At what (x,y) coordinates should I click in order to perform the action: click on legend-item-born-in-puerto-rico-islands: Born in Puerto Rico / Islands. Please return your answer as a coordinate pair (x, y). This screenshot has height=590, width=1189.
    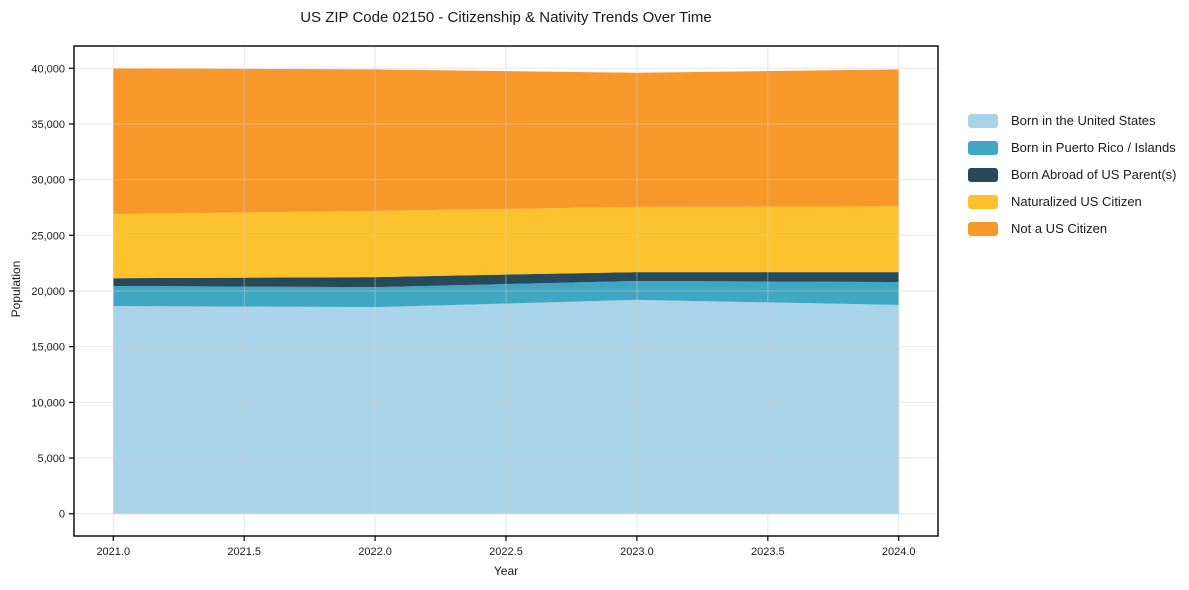
    Looking at the image, I should click on (1072, 147).